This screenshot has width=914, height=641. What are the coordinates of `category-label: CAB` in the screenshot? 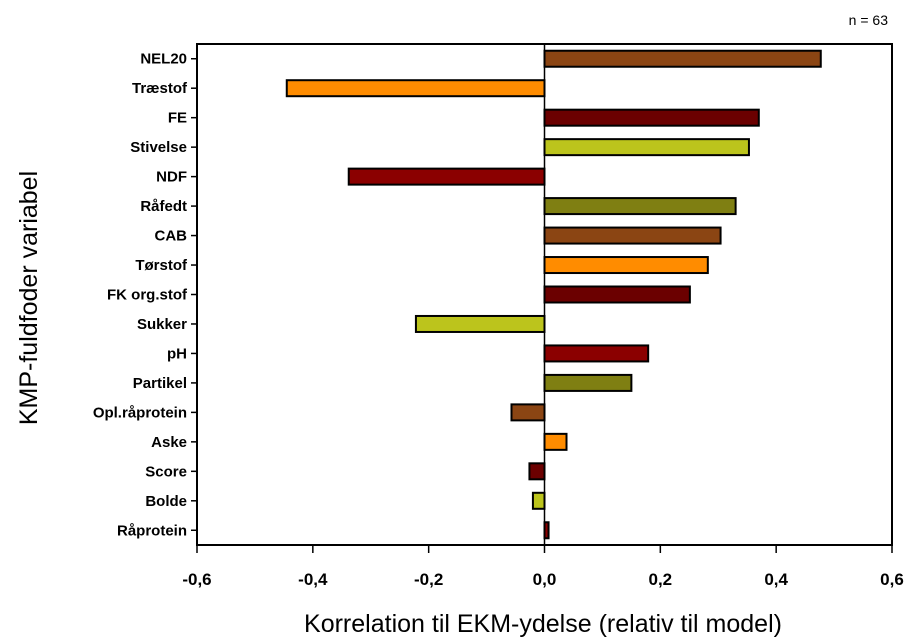 It's located at (171, 236).